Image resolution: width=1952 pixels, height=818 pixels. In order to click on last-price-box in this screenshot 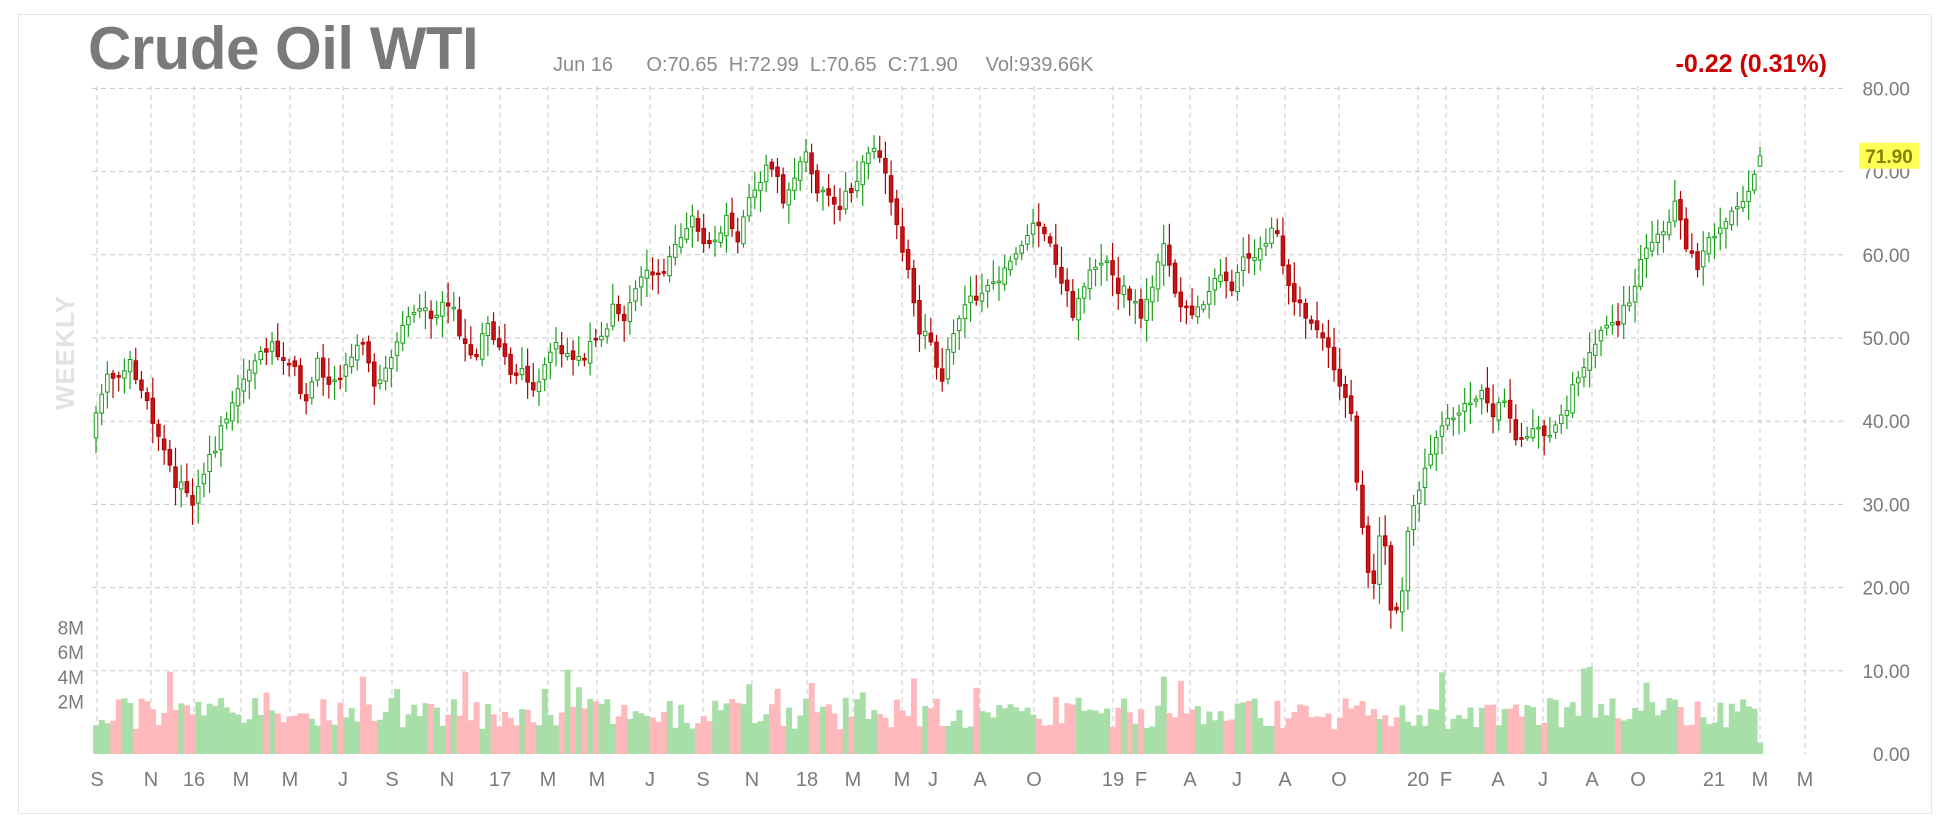, I will do `click(1889, 155)`.